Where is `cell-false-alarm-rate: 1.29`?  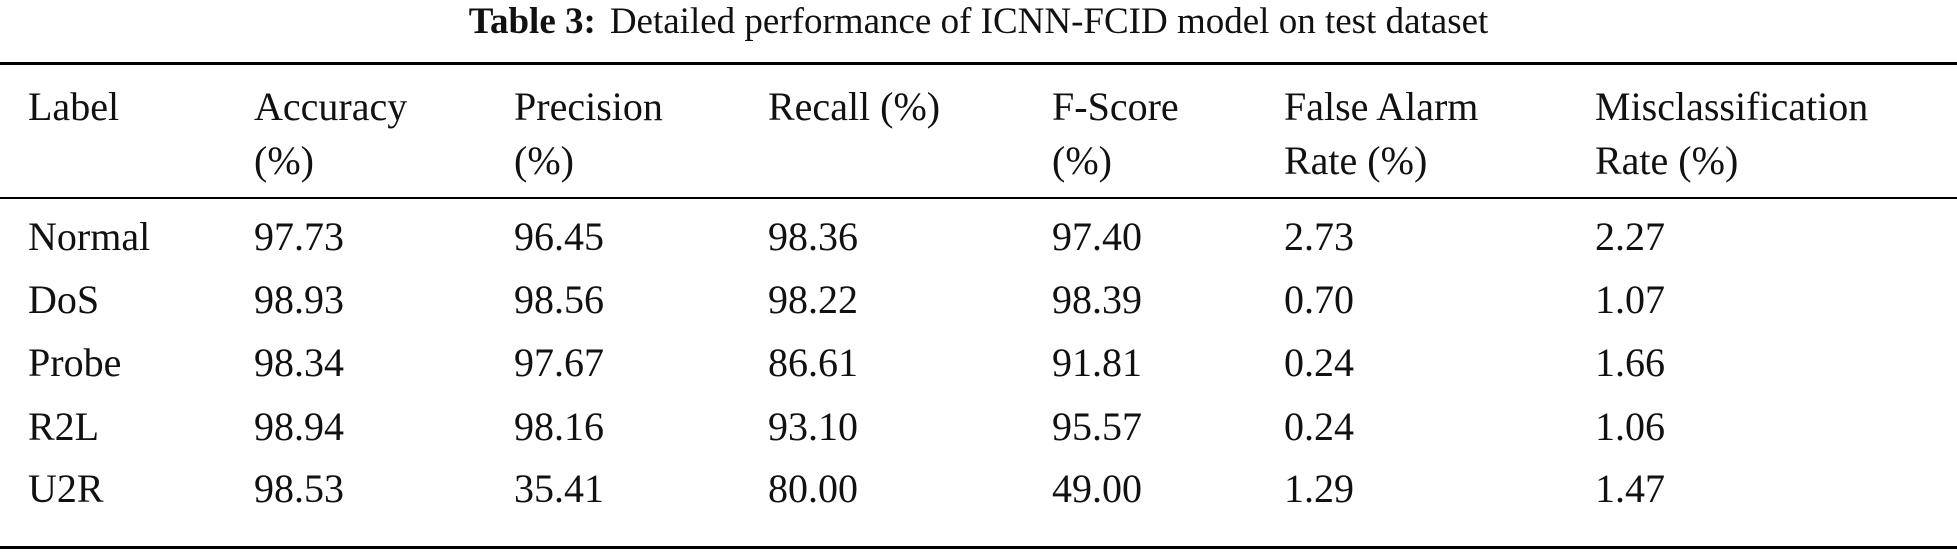
cell-false-alarm-rate: 1.29 is located at coordinates (1319, 488).